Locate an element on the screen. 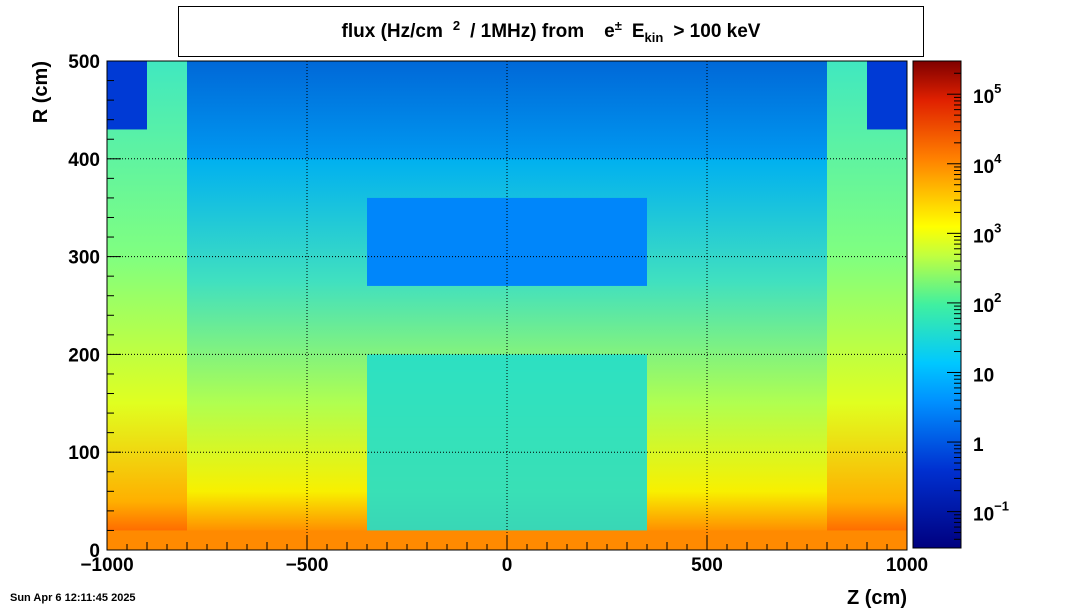  heatmap-region-forward-right is located at coordinates (867, 305).